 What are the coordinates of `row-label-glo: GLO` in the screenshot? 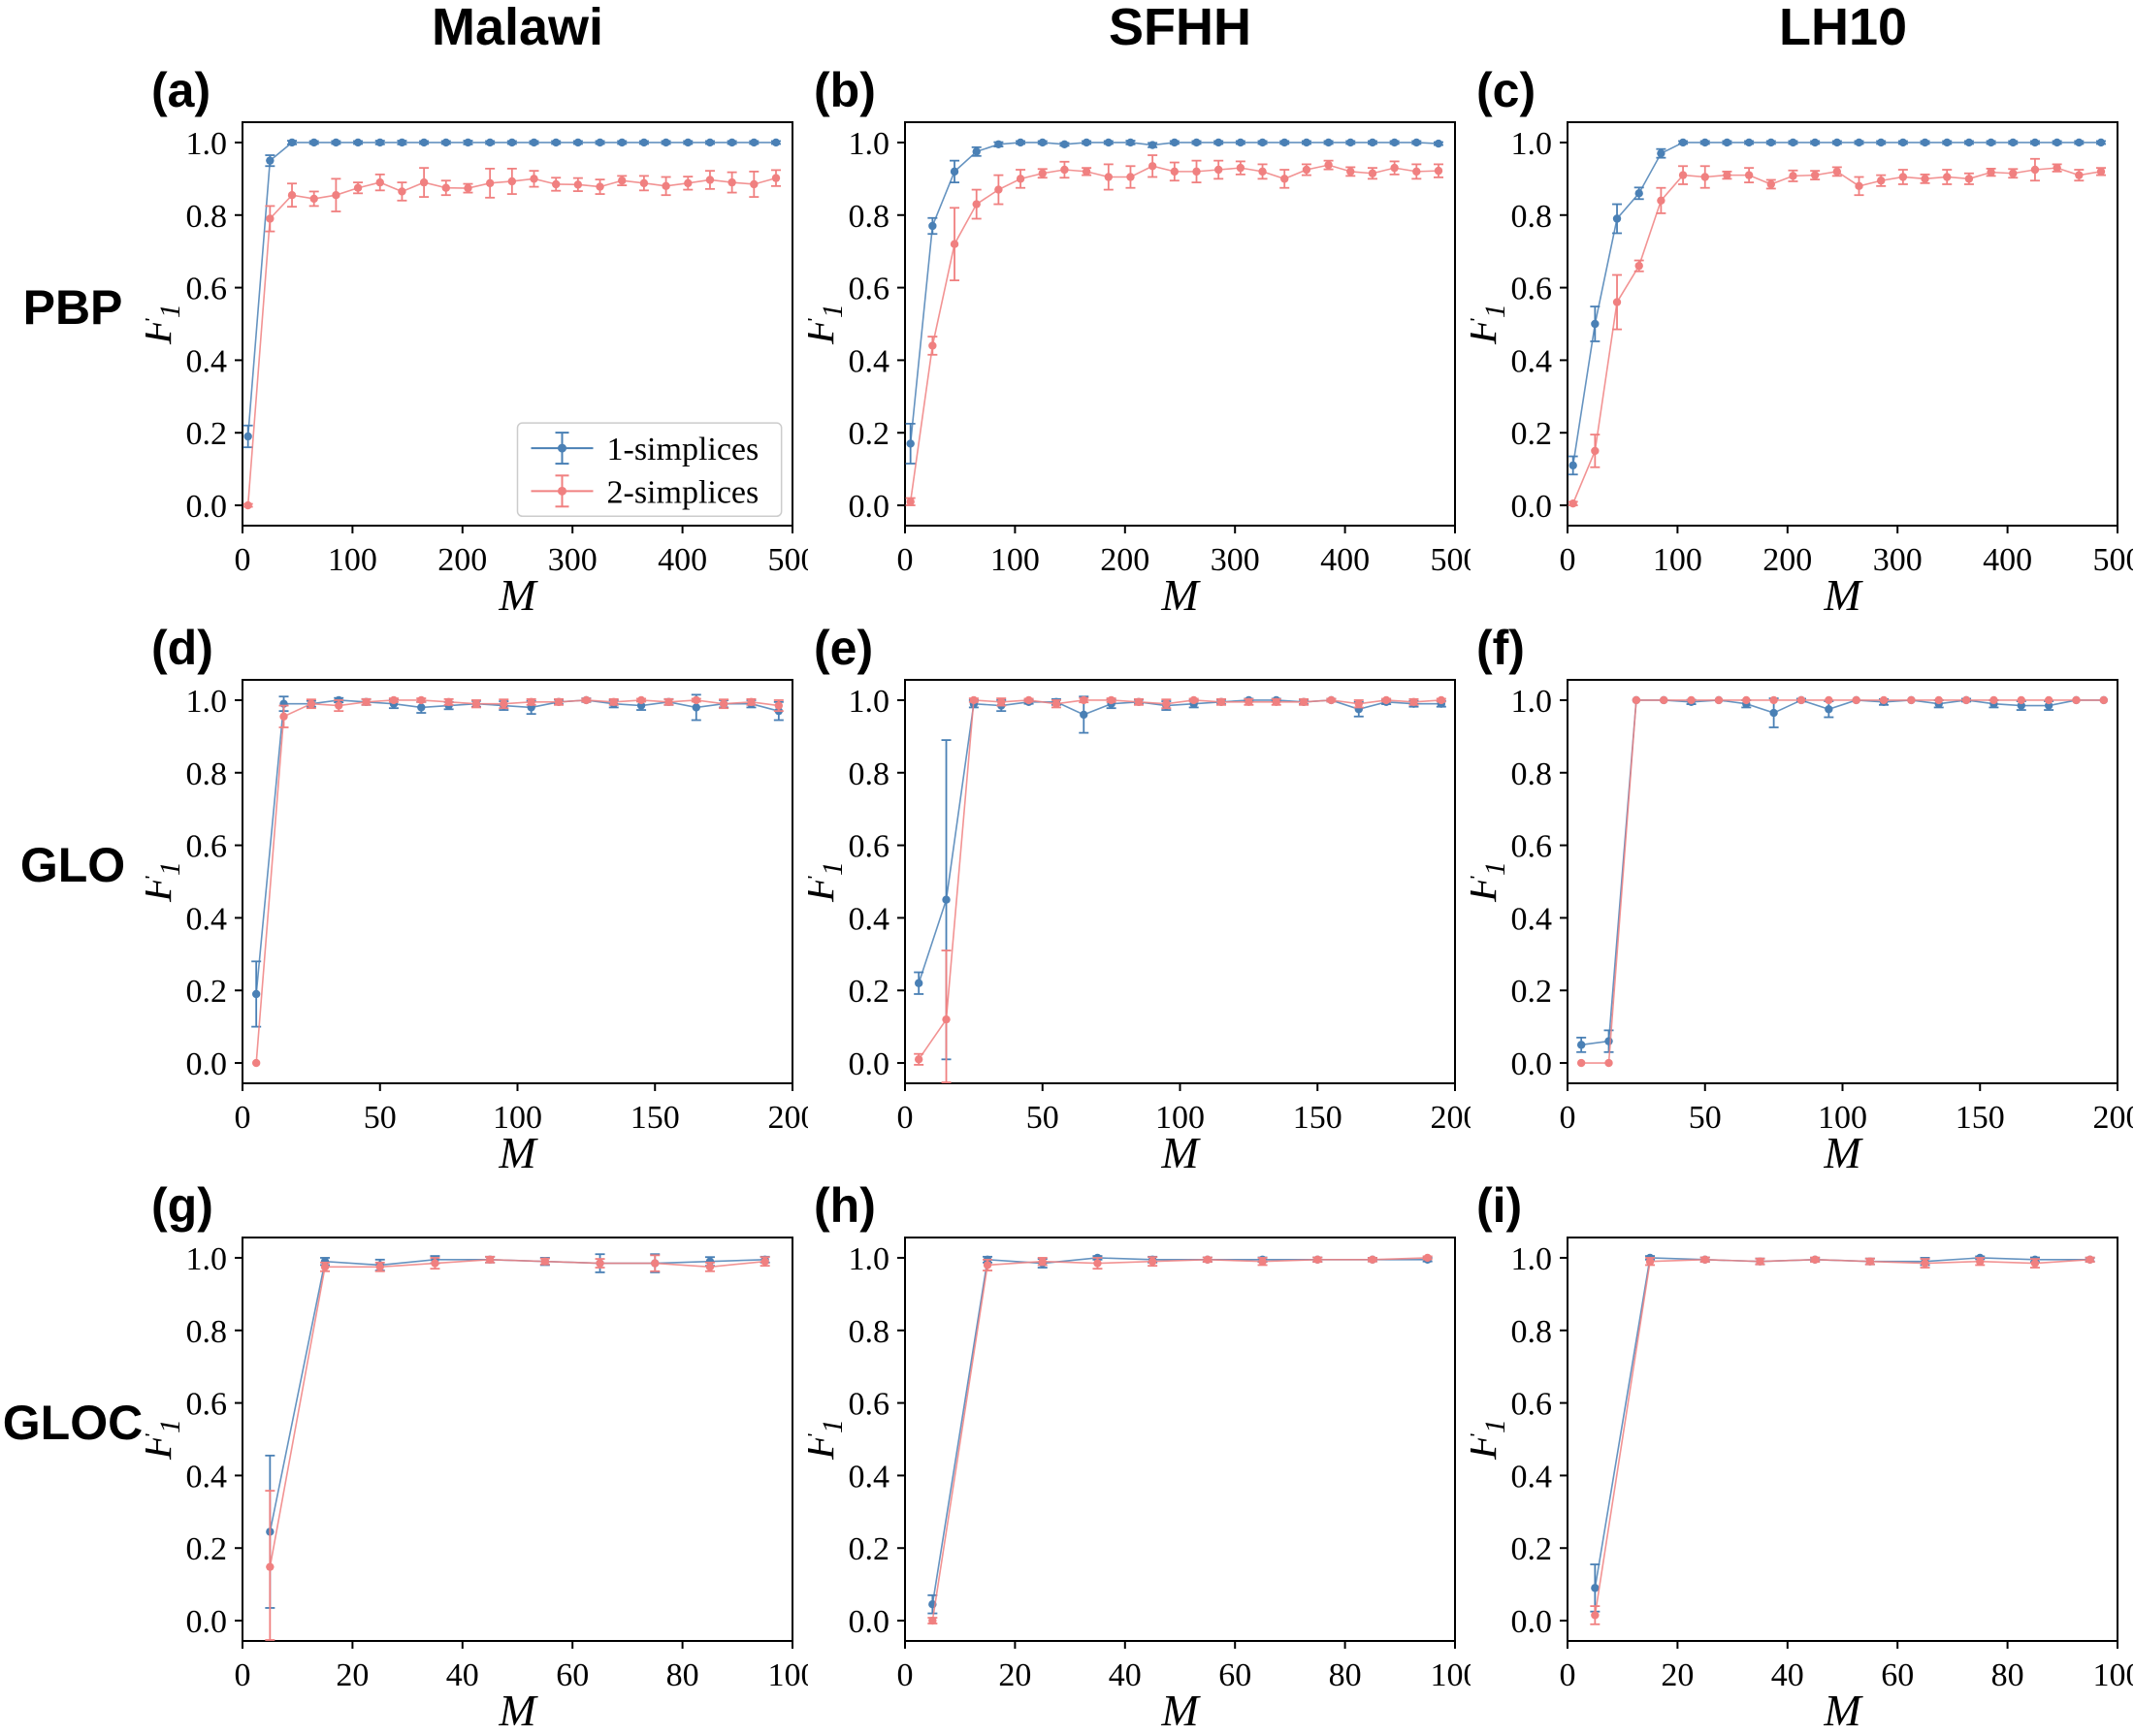 It's located at (72, 864).